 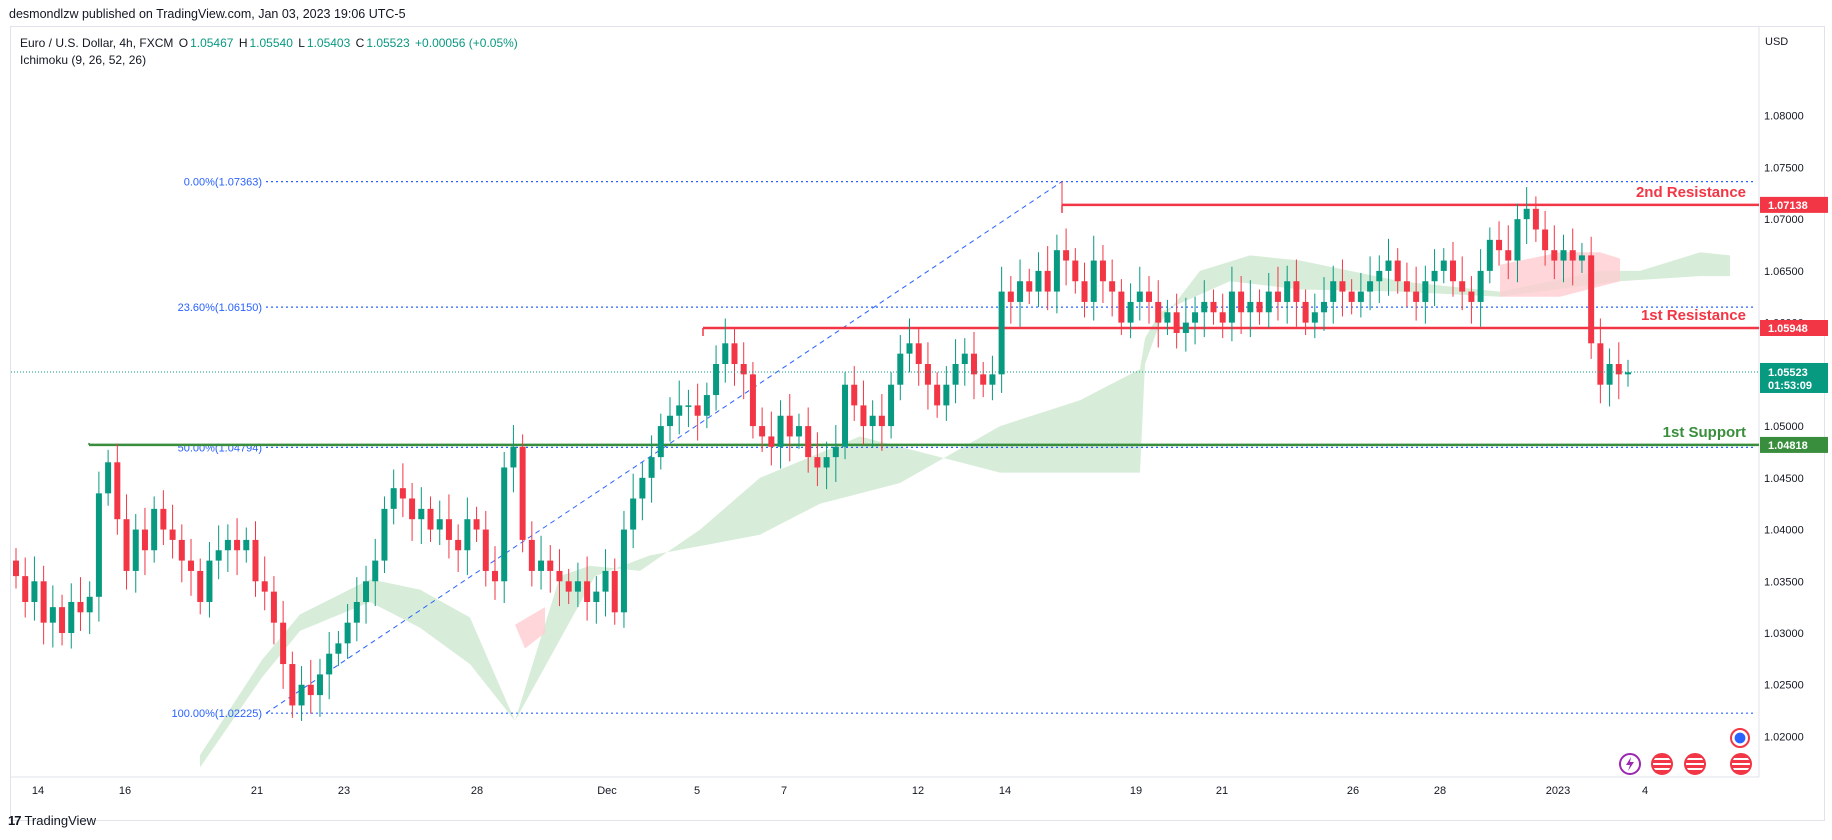 What do you see at coordinates (271, 43) in the screenshot?
I see `high-value: 1.05540` at bounding box center [271, 43].